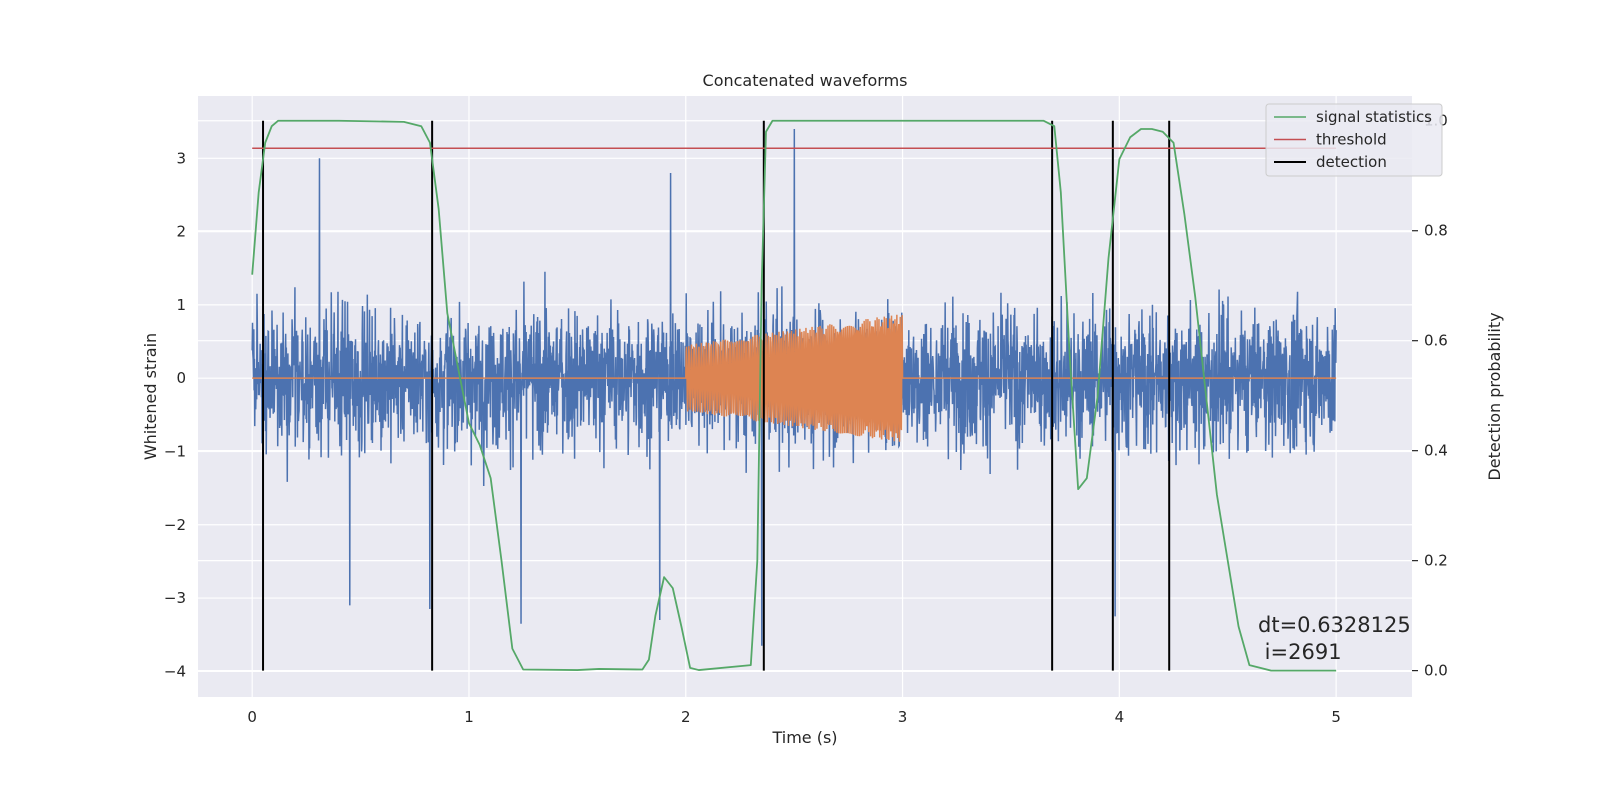  What do you see at coordinates (175, 671) in the screenshot?
I see `y-tick-label-0: −4` at bounding box center [175, 671].